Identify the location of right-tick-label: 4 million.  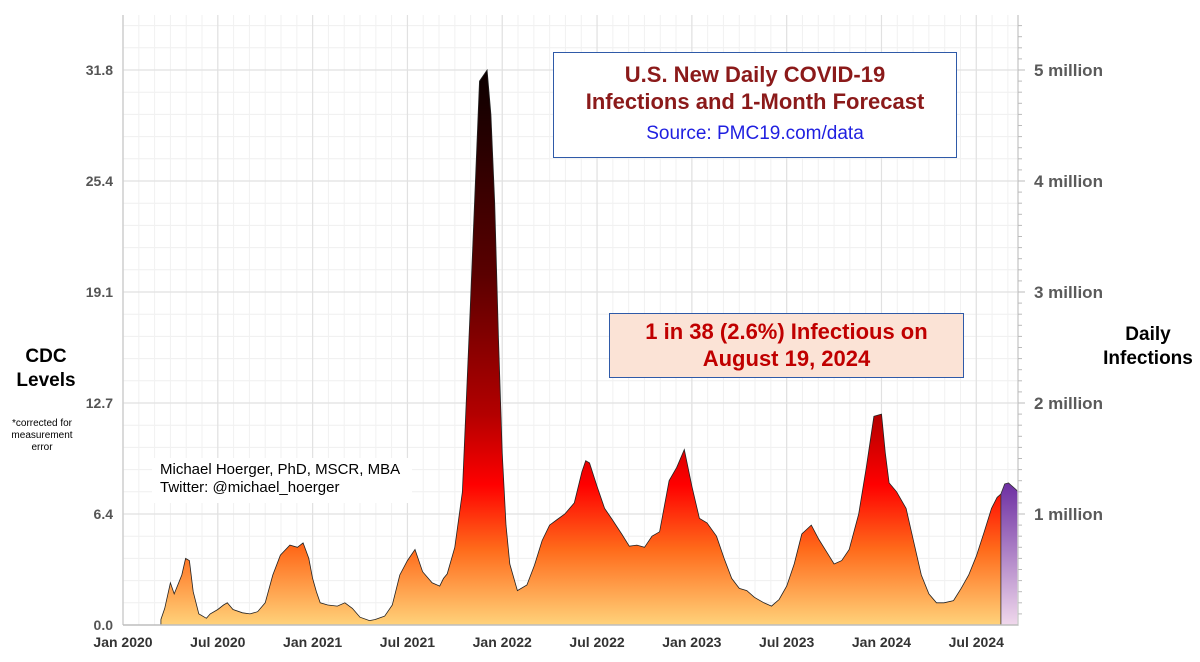
(1068, 181).